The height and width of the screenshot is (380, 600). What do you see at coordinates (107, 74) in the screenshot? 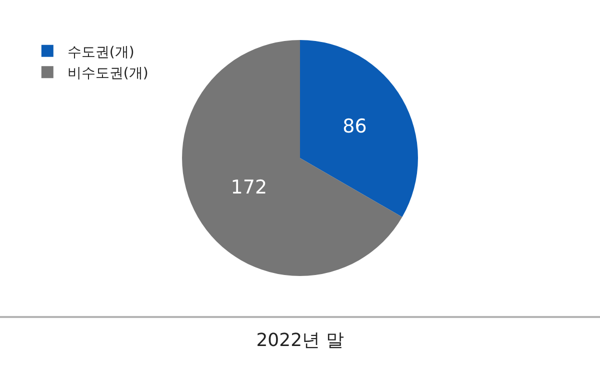
I see `legend-label: 비수도권(개)` at bounding box center [107, 74].